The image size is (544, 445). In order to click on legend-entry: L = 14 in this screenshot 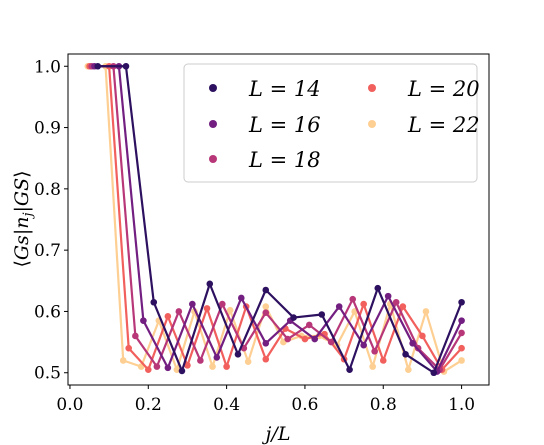, I will do `click(265, 89)`.